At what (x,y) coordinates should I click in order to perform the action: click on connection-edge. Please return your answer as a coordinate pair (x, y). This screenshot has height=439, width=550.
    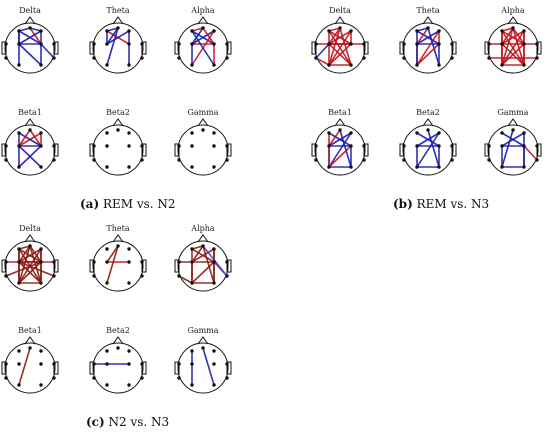
    Looking at the image, I should click on (220, 269).